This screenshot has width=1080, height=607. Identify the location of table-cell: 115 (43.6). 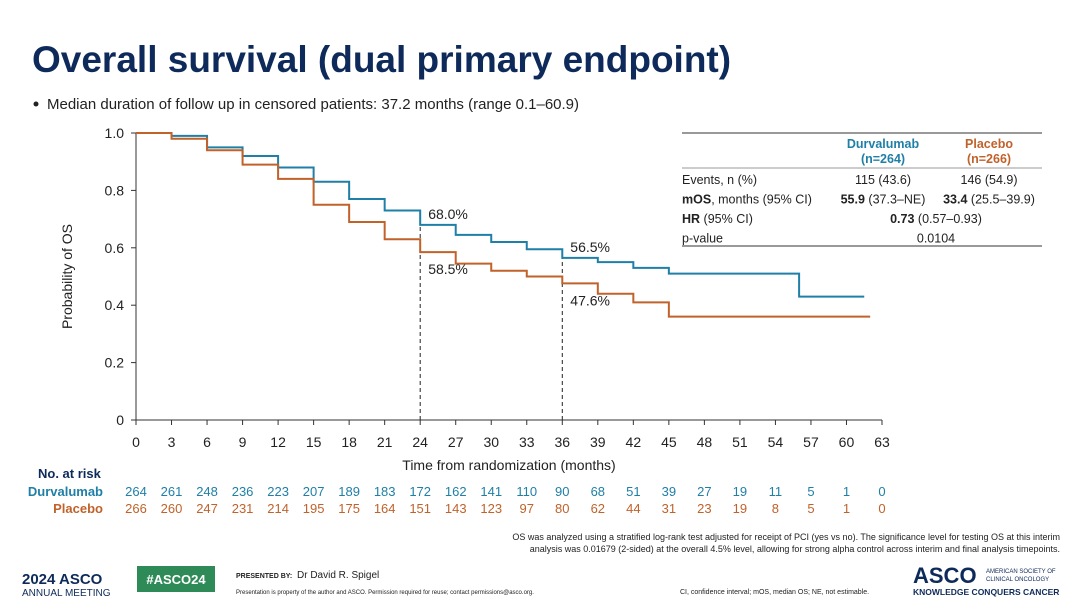
(883, 180).